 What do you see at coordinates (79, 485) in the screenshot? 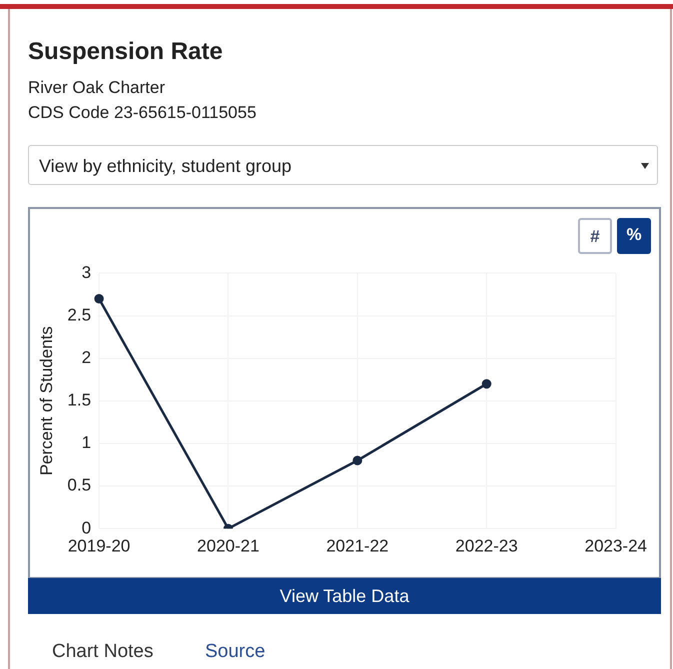
I see `y-tick-label: 0.5` at bounding box center [79, 485].